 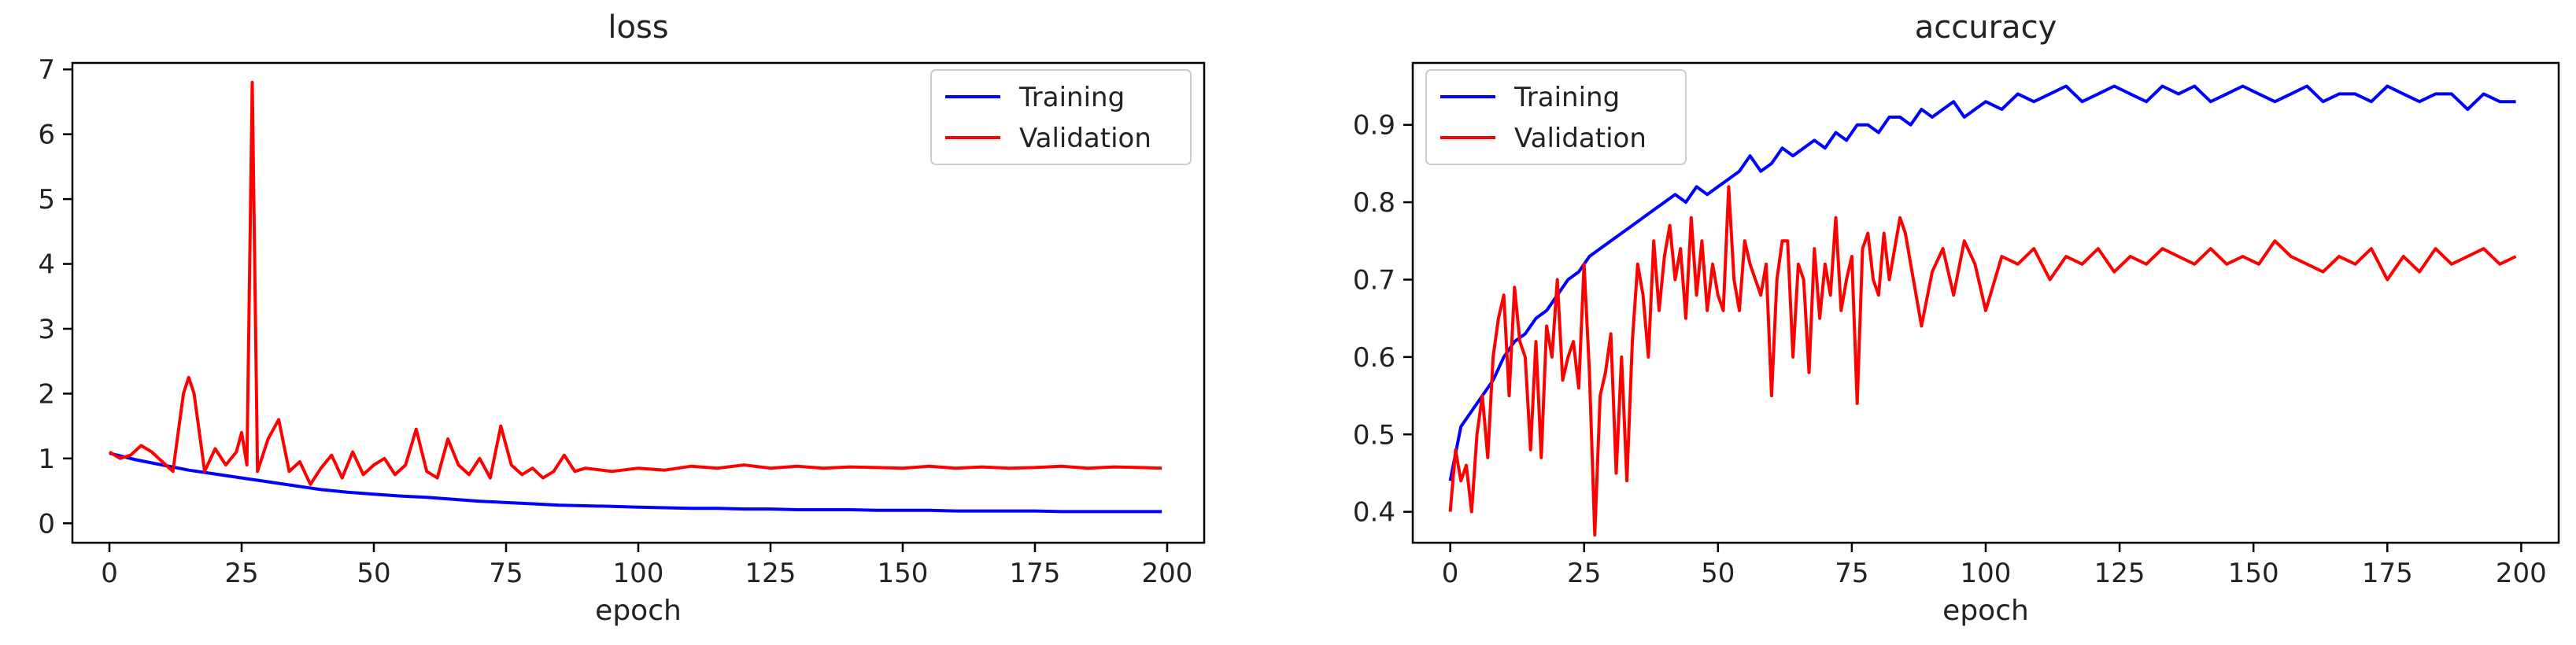 I want to click on loss-xtick-label: 25, so click(x=241, y=573).